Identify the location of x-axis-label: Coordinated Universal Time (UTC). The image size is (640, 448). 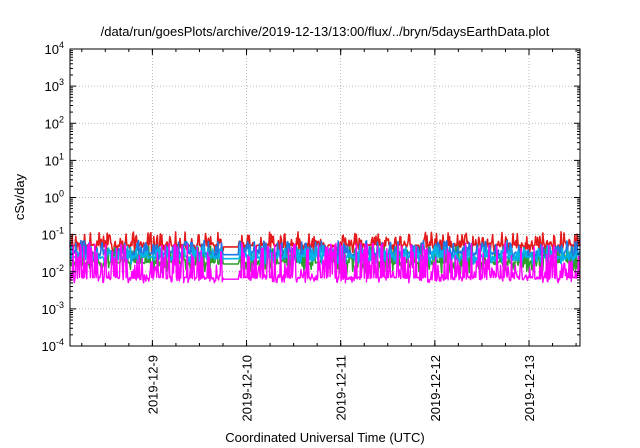
(324, 437).